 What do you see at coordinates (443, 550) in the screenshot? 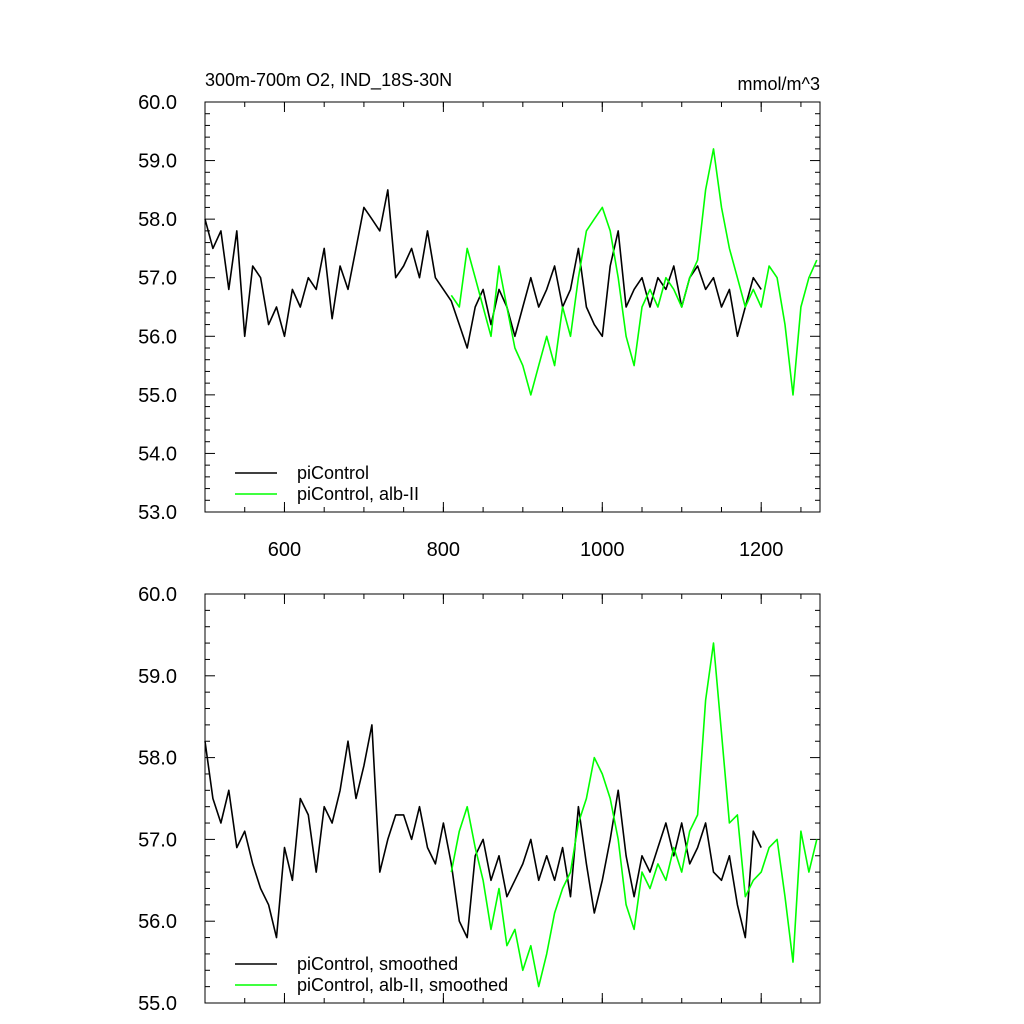
I see `x-tick-label: 800` at bounding box center [443, 550].